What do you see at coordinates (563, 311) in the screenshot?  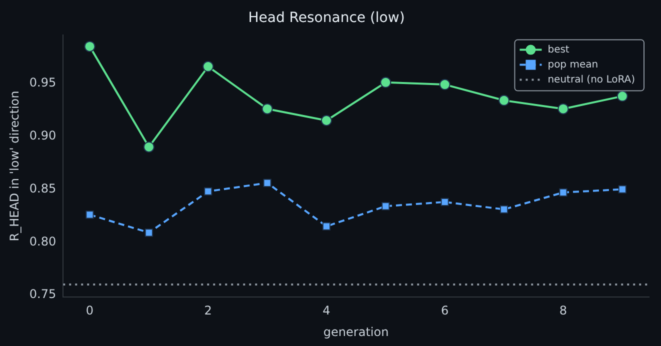 I see `x-tick-label: 8` at bounding box center [563, 311].